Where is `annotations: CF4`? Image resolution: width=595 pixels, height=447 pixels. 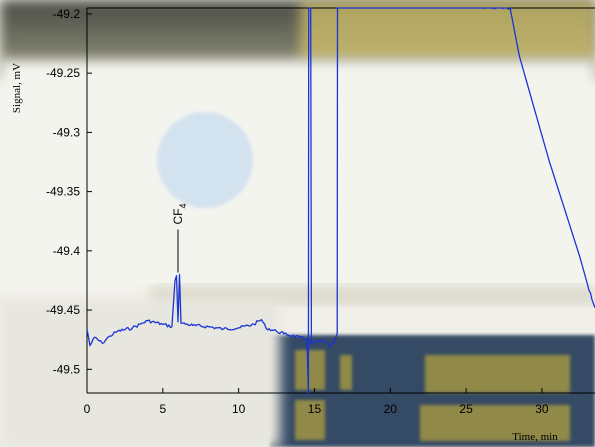
annotations: CF4 is located at coordinates (179, 238).